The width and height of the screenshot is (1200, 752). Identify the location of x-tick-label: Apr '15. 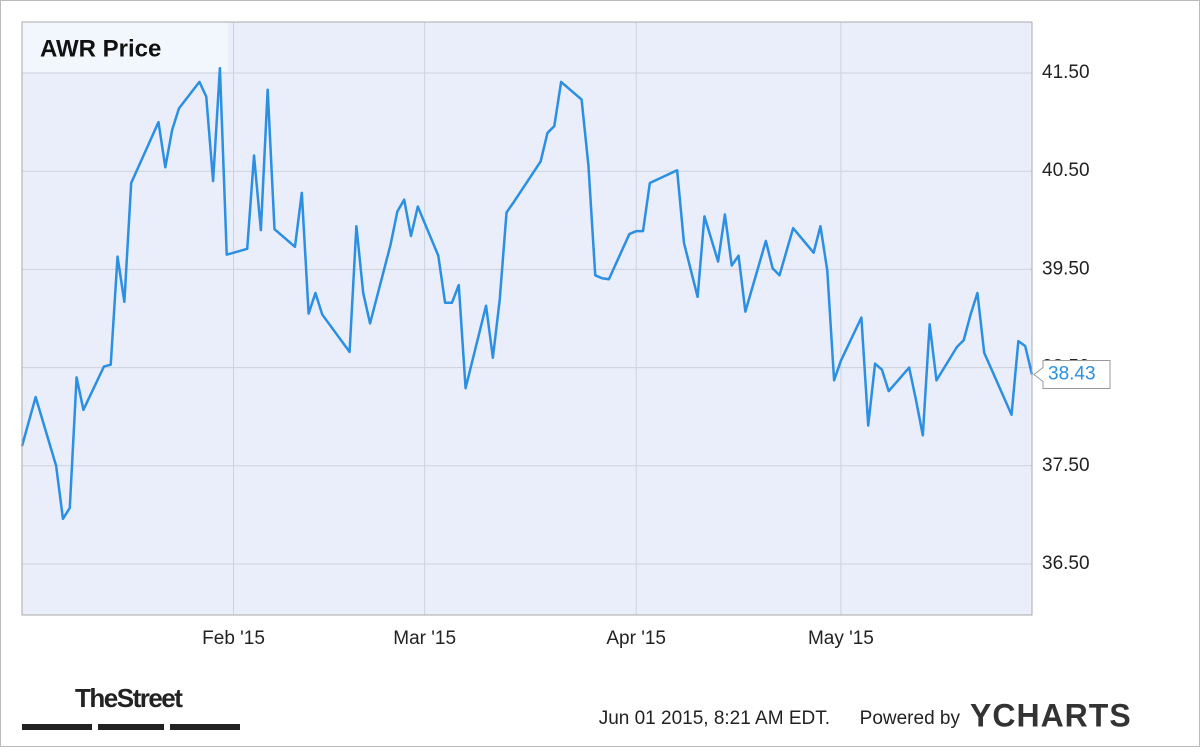
(636, 638).